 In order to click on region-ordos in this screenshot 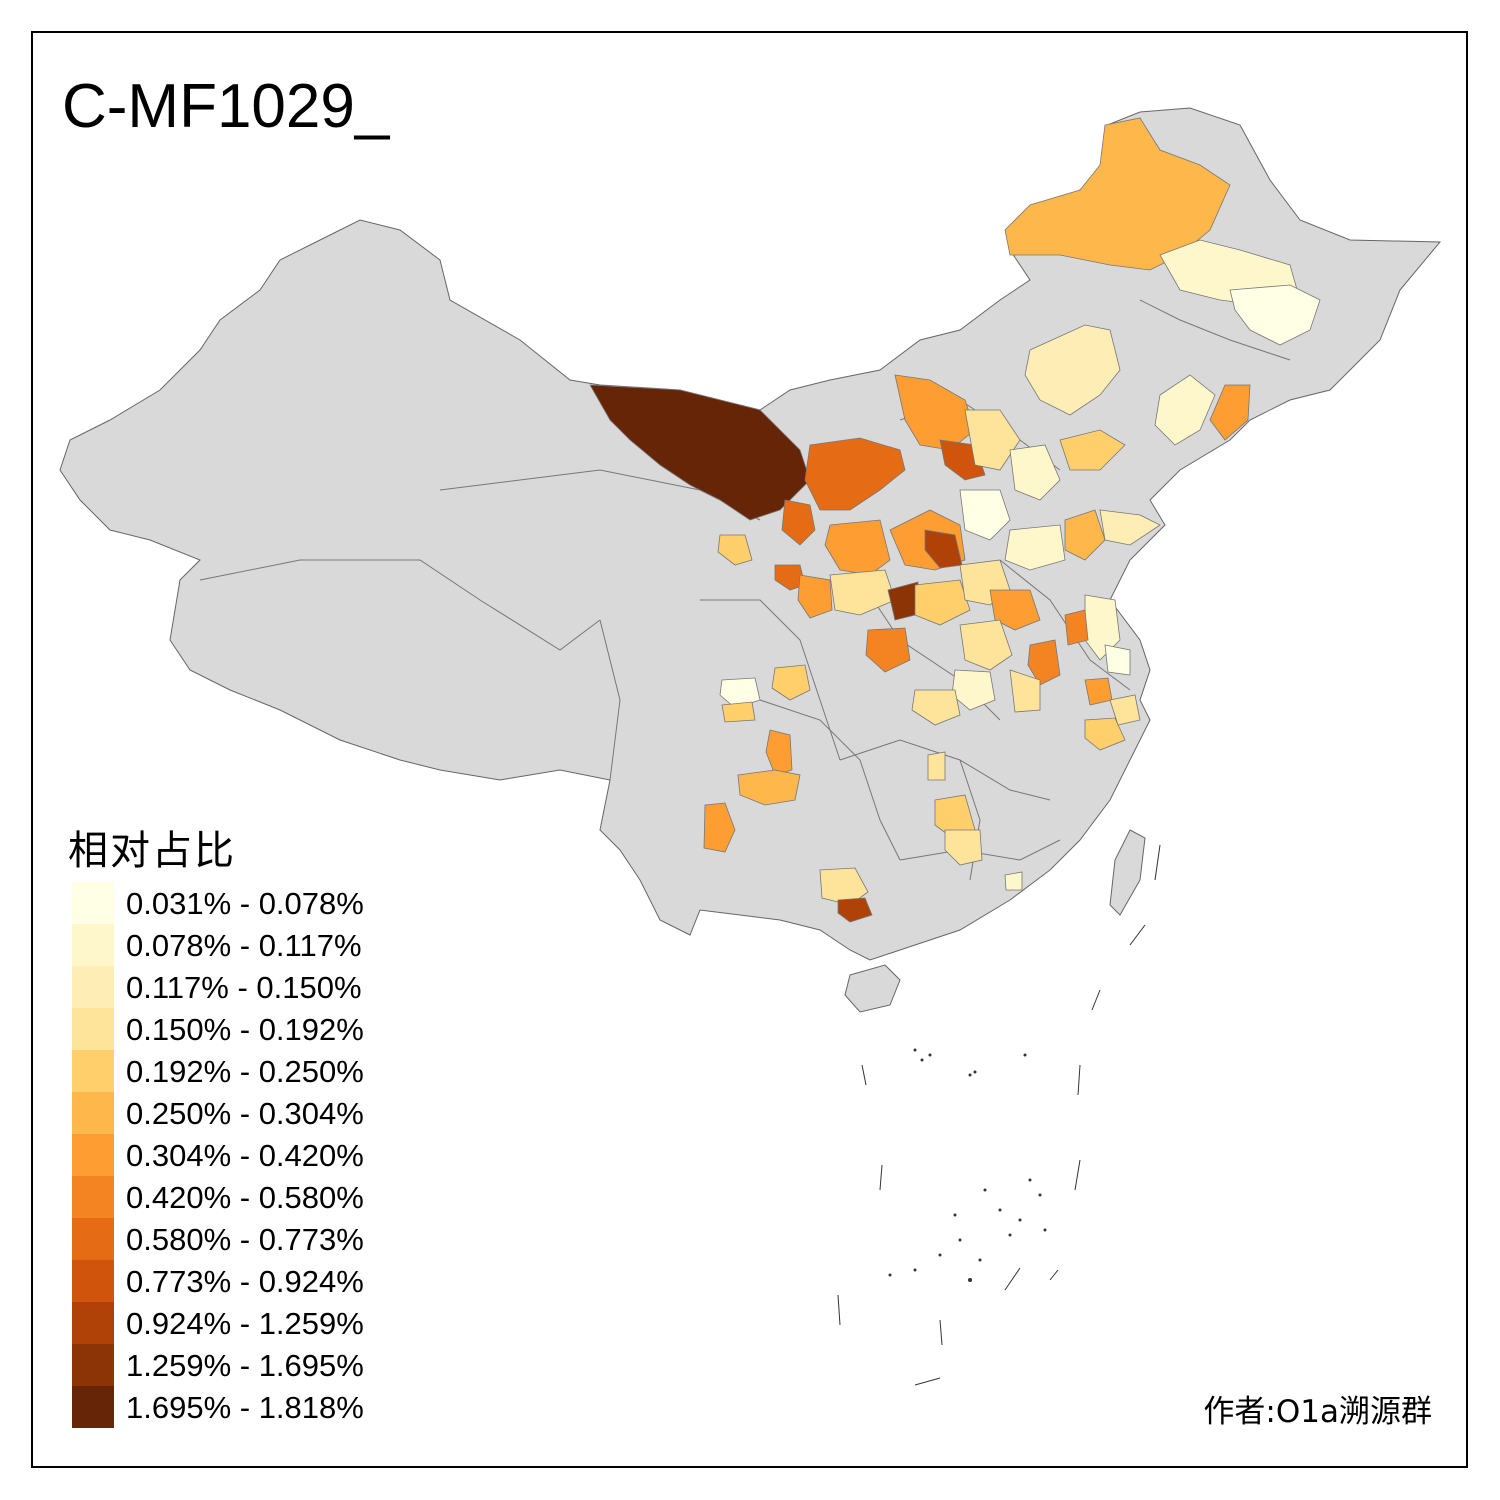, I will do `click(935, 412)`.